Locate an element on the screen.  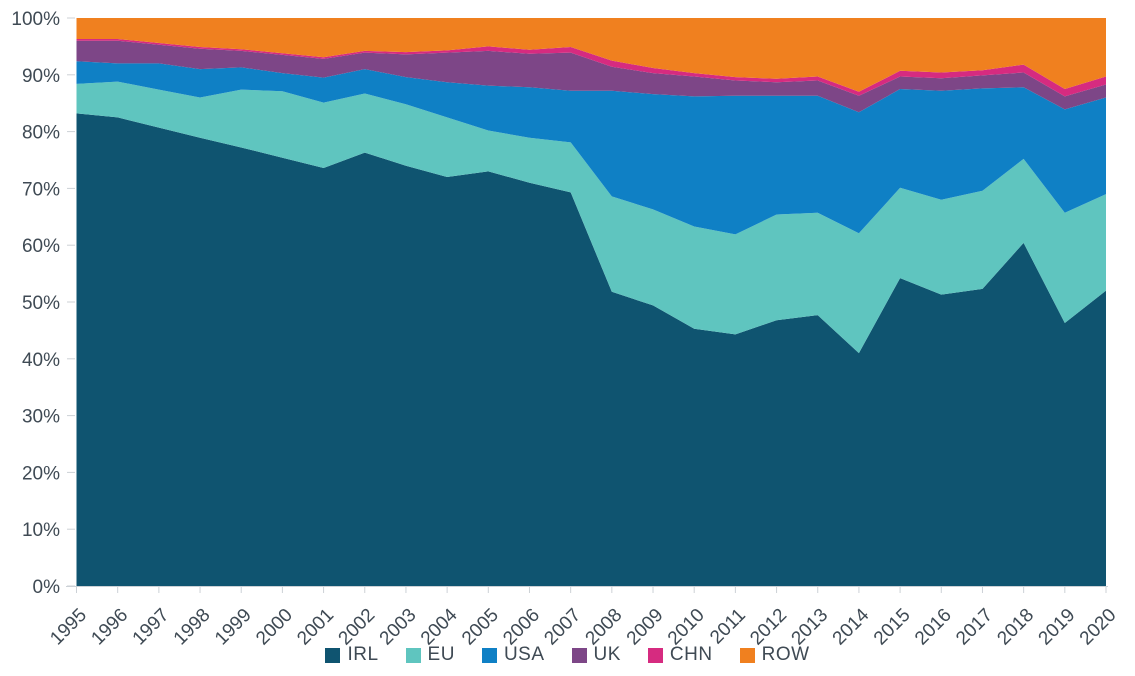
legend-label: EU is located at coordinates (441, 654).